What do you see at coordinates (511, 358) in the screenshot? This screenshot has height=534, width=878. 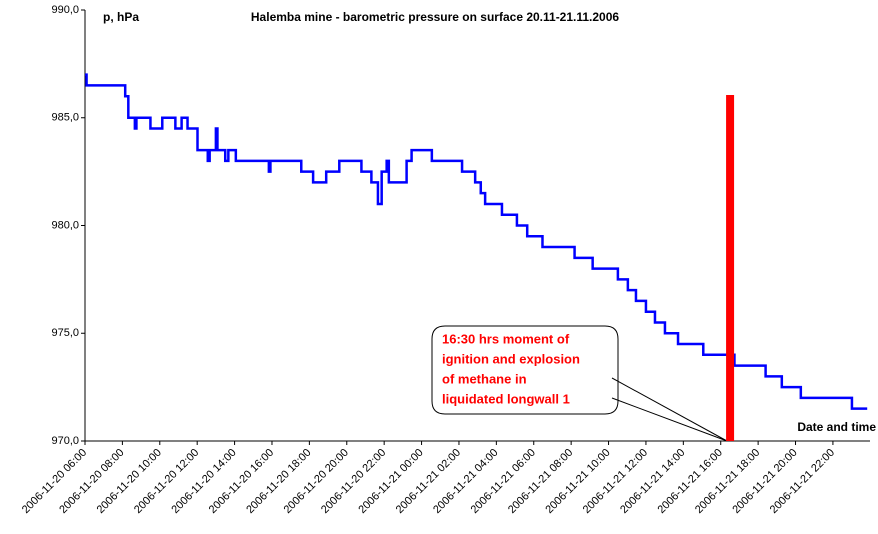 I see `callout-text: ignition and explosion` at bounding box center [511, 358].